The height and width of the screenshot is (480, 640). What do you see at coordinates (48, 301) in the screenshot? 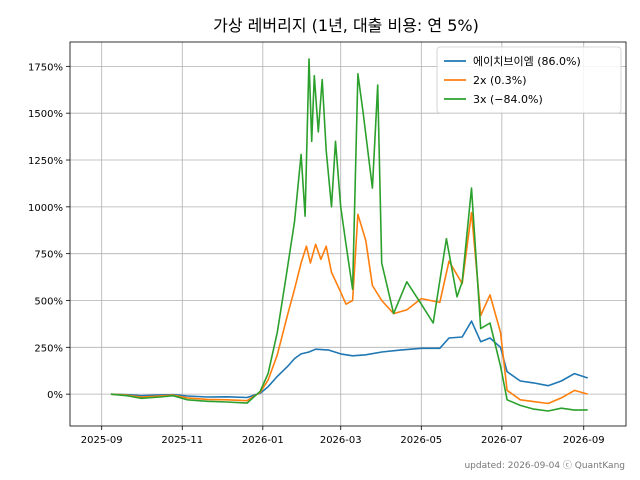
I see `y-tick-label: 500%` at bounding box center [48, 301].